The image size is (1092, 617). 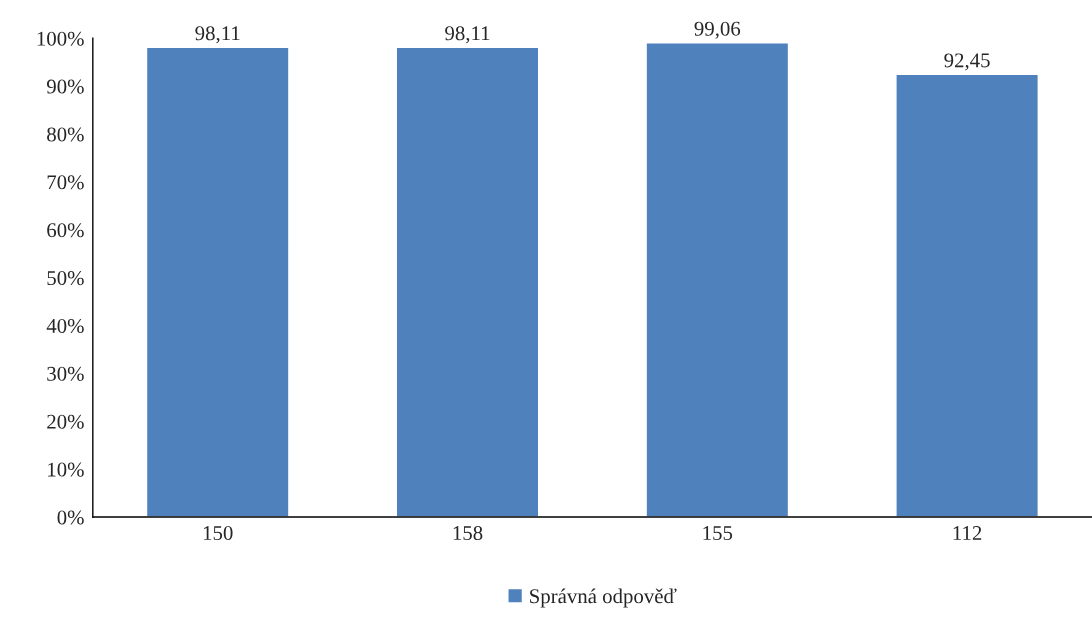 I want to click on y-tick-label: 30%, so click(x=65, y=373).